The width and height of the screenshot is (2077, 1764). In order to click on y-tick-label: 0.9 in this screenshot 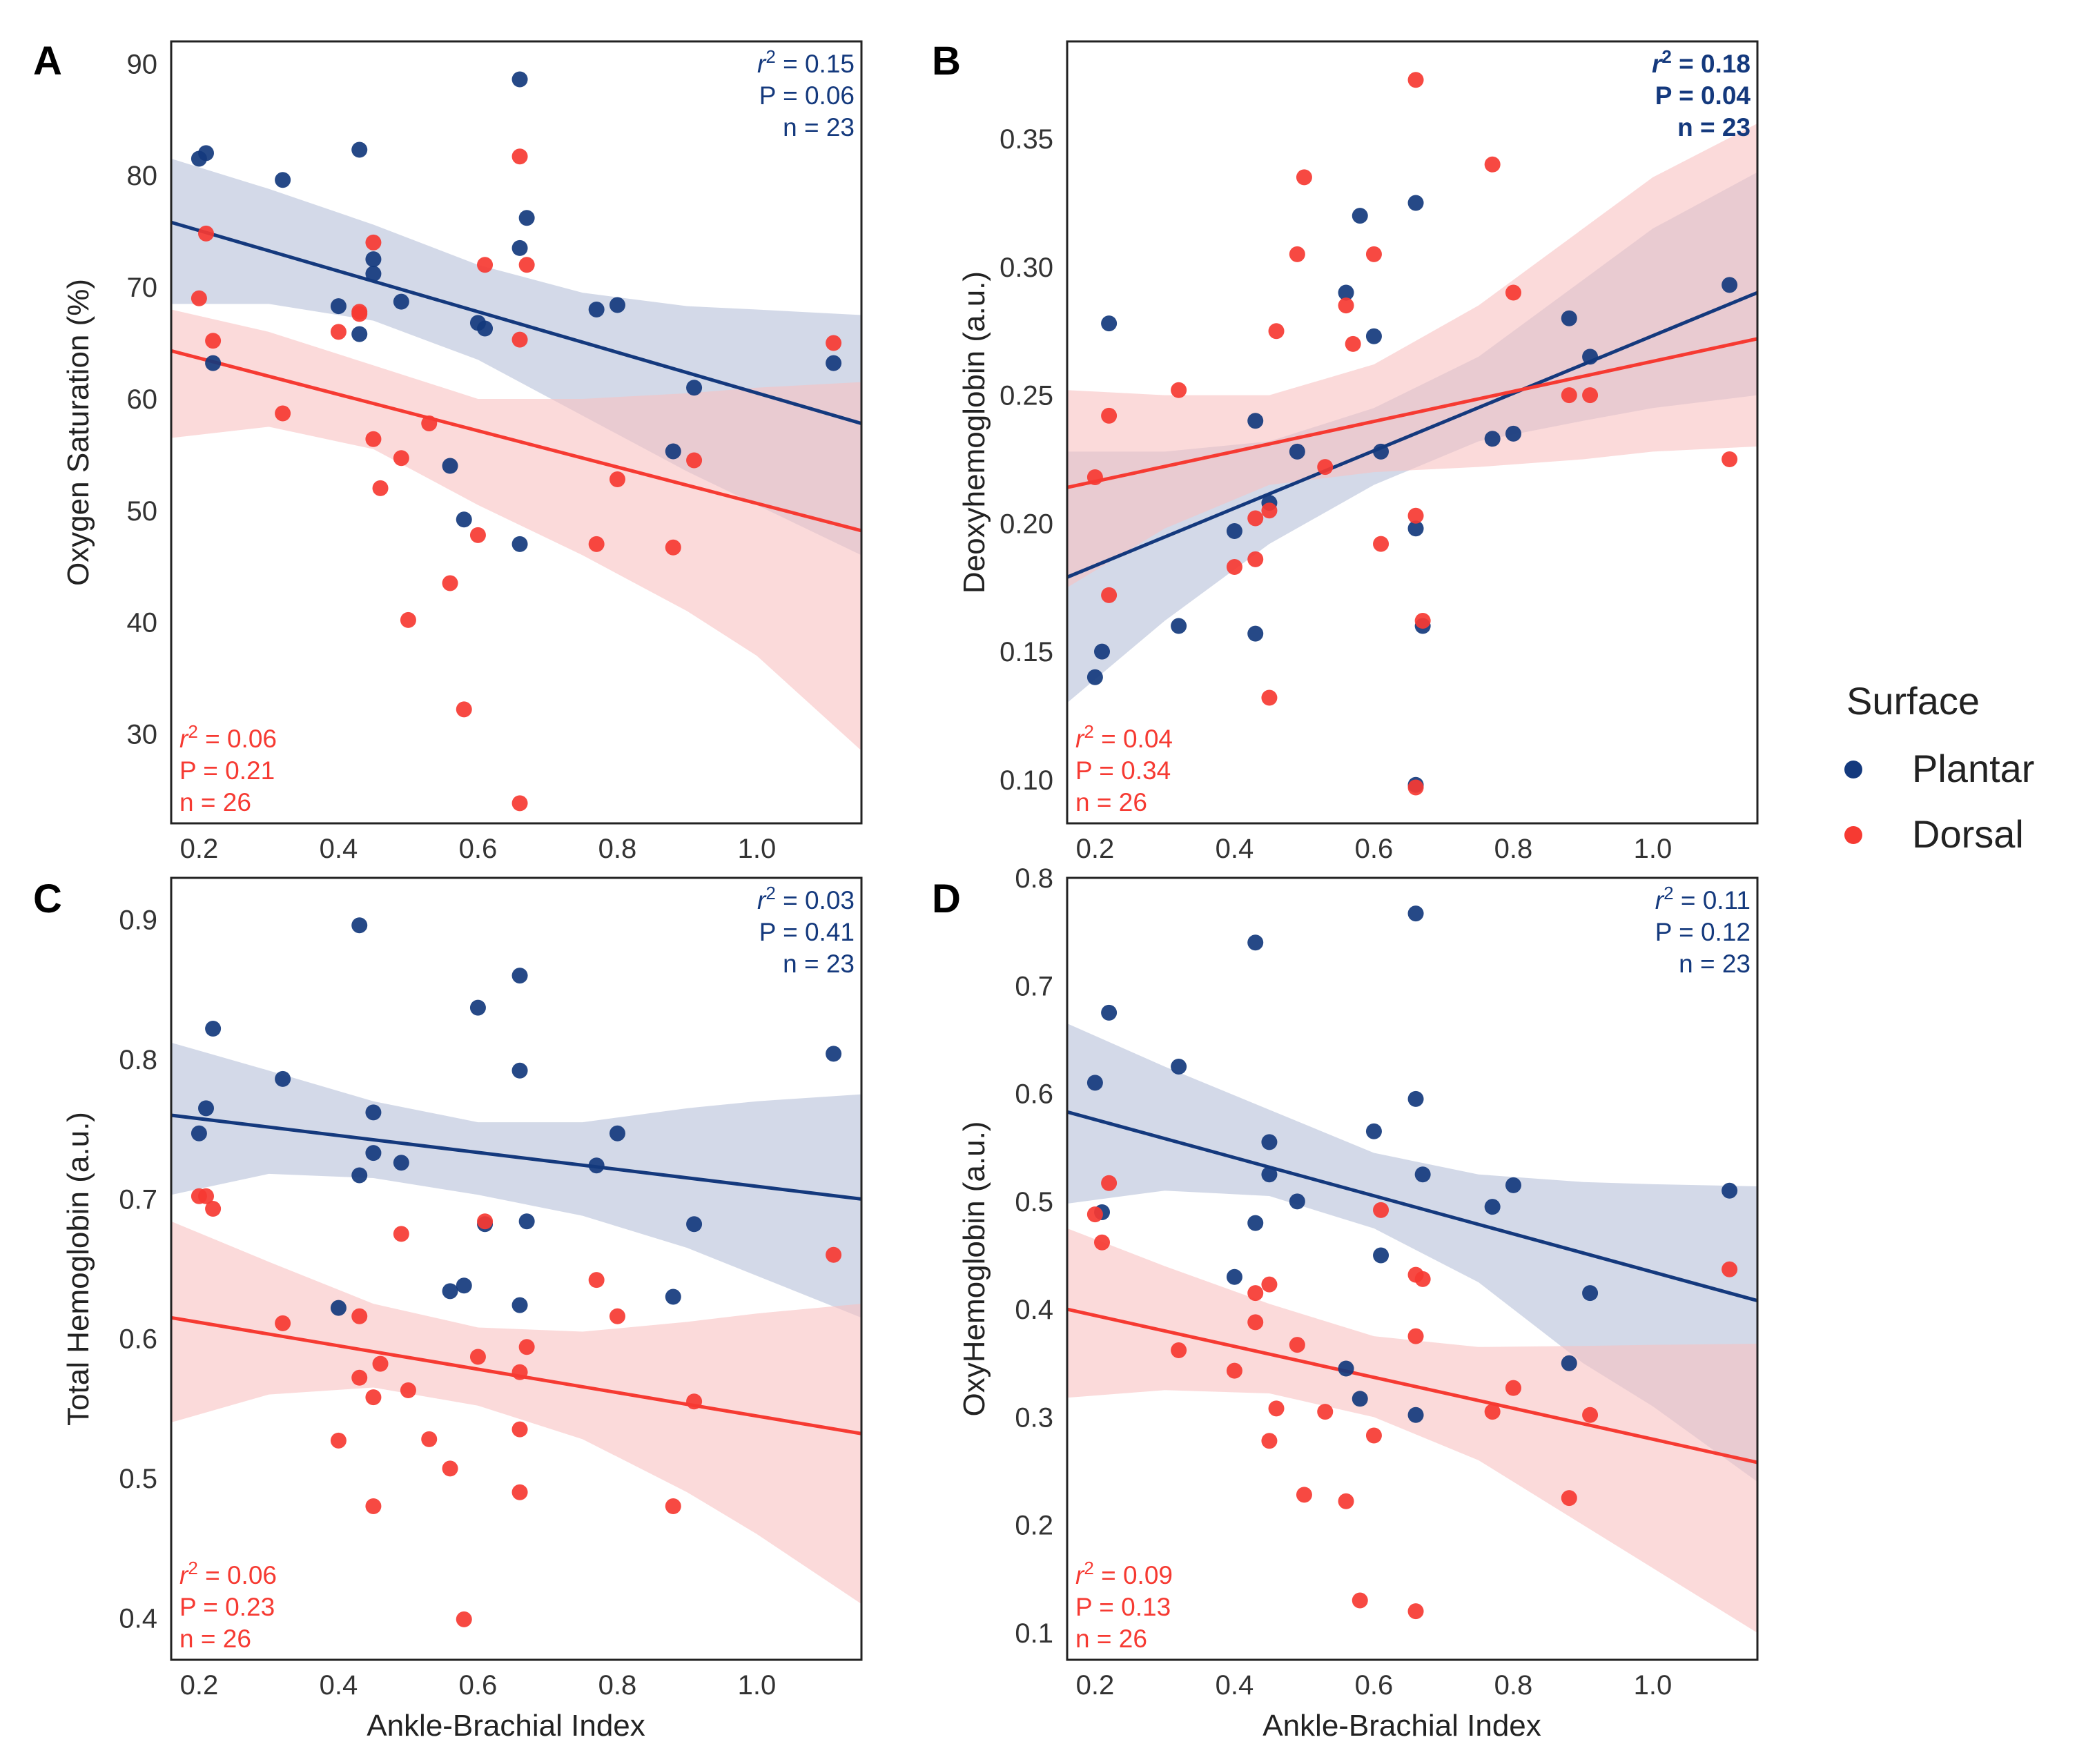, I will do `click(138, 921)`.